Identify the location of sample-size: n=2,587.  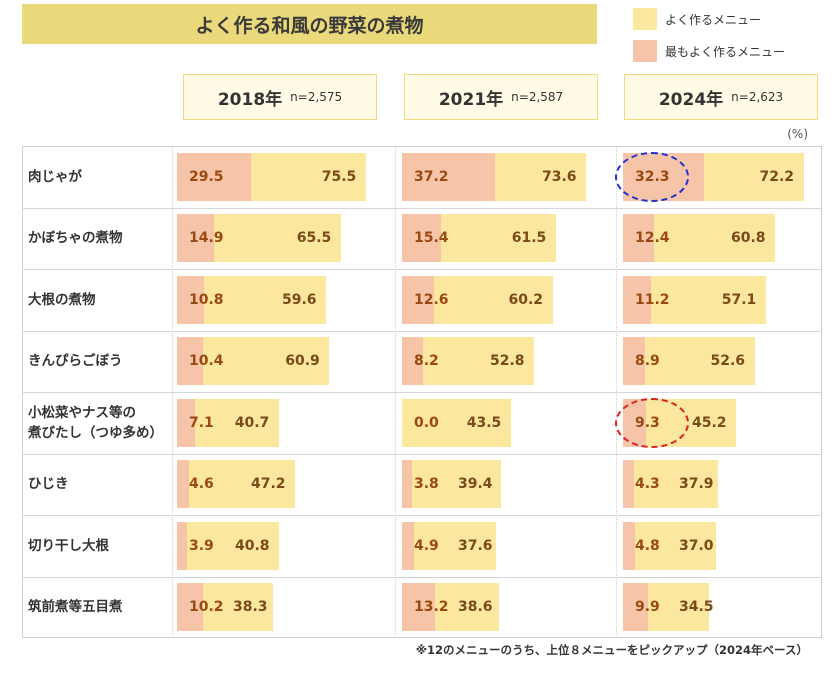
(537, 97).